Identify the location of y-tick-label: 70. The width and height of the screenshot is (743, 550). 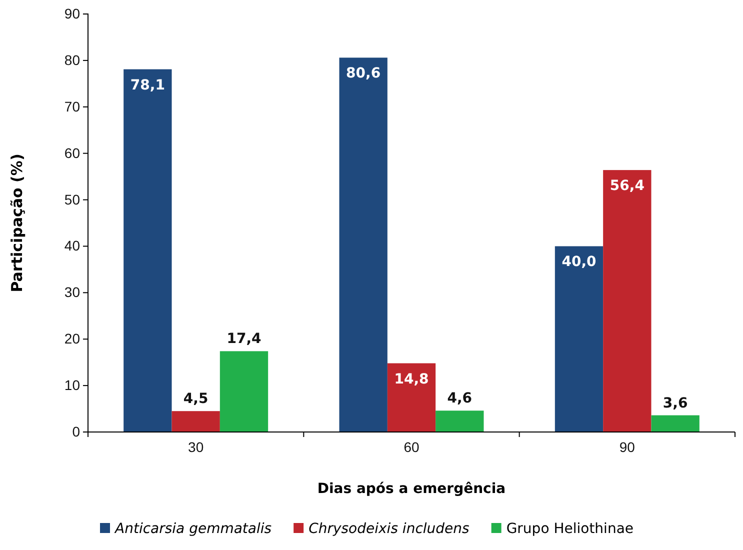
(72, 106).